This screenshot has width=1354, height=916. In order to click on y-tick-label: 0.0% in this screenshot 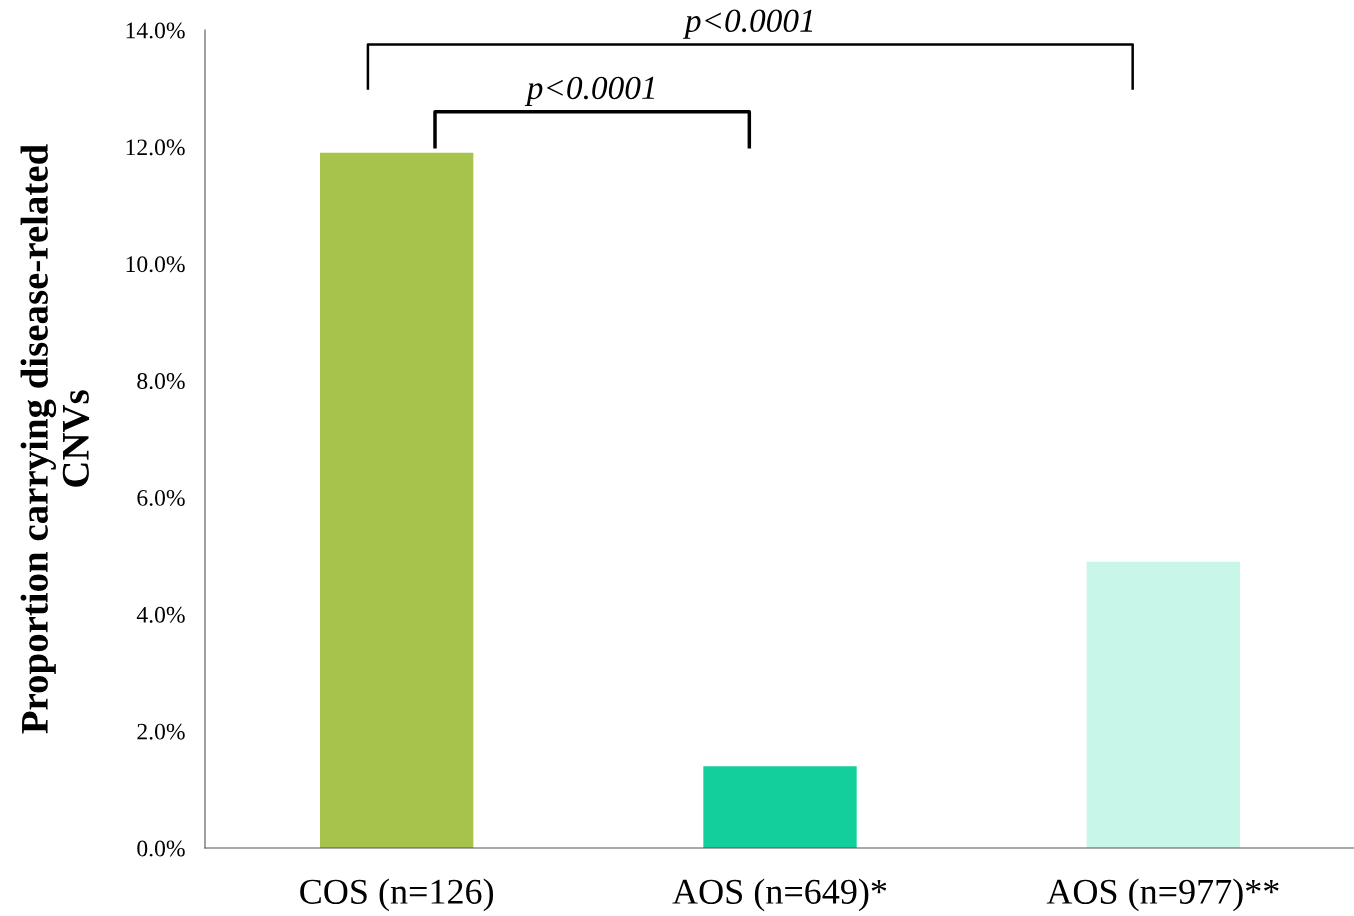, I will do `click(161, 848)`.